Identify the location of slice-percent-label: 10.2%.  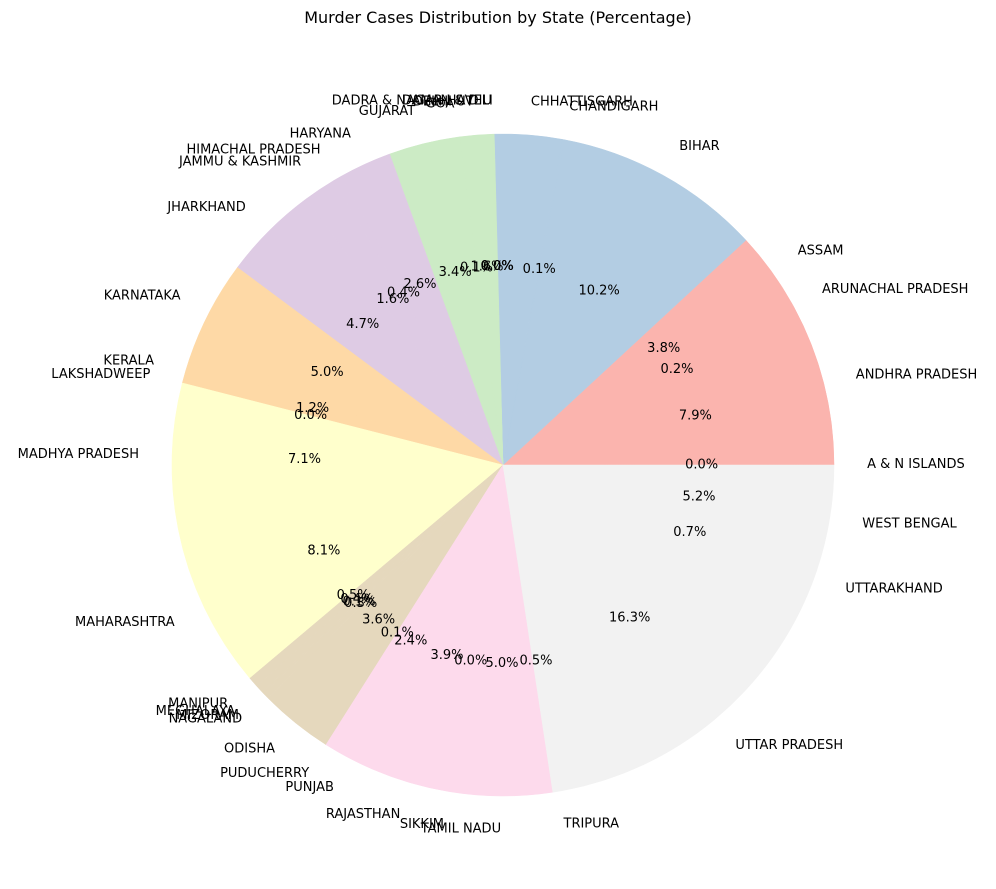
(598, 291).